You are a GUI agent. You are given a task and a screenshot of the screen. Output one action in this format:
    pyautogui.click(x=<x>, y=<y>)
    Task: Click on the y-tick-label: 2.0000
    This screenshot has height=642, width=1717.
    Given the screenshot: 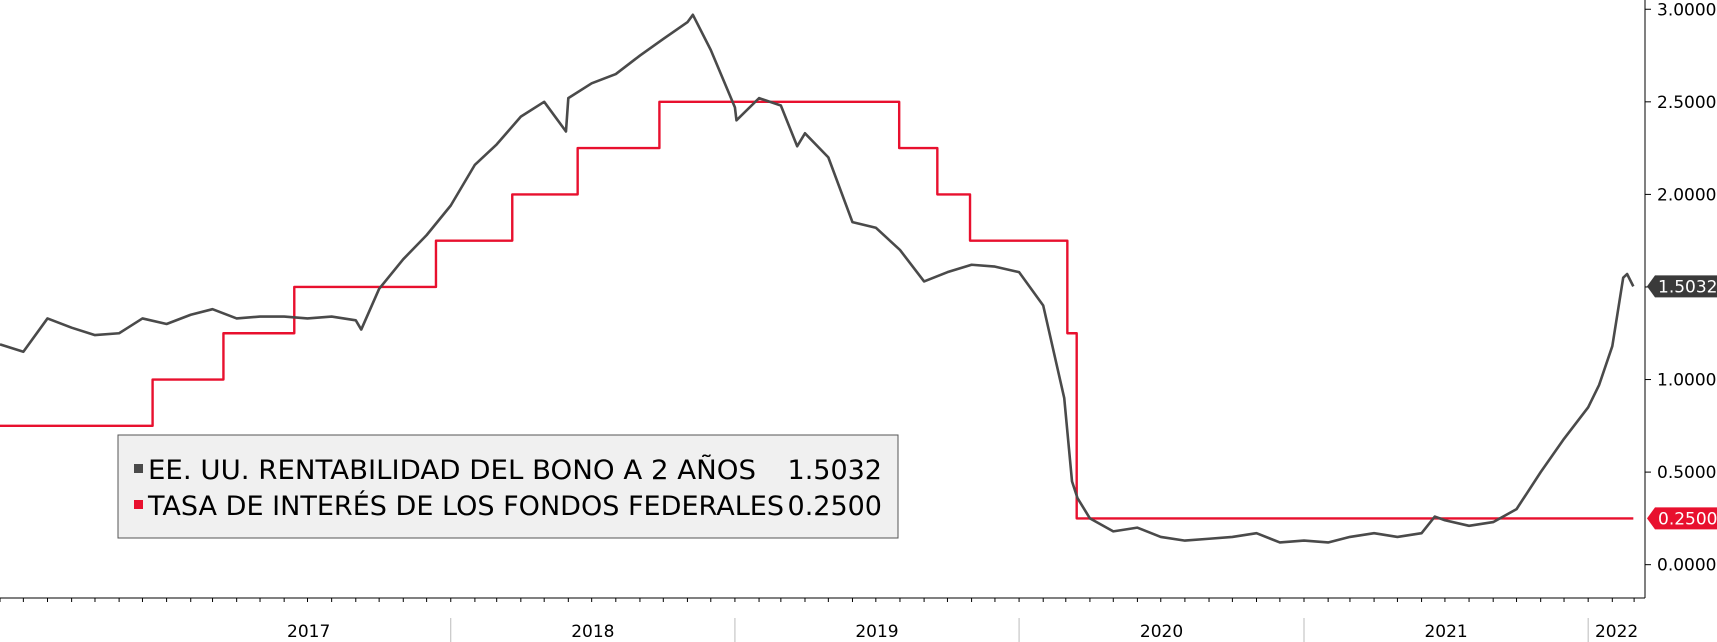 What is the action you would take?
    pyautogui.click(x=1686, y=195)
    